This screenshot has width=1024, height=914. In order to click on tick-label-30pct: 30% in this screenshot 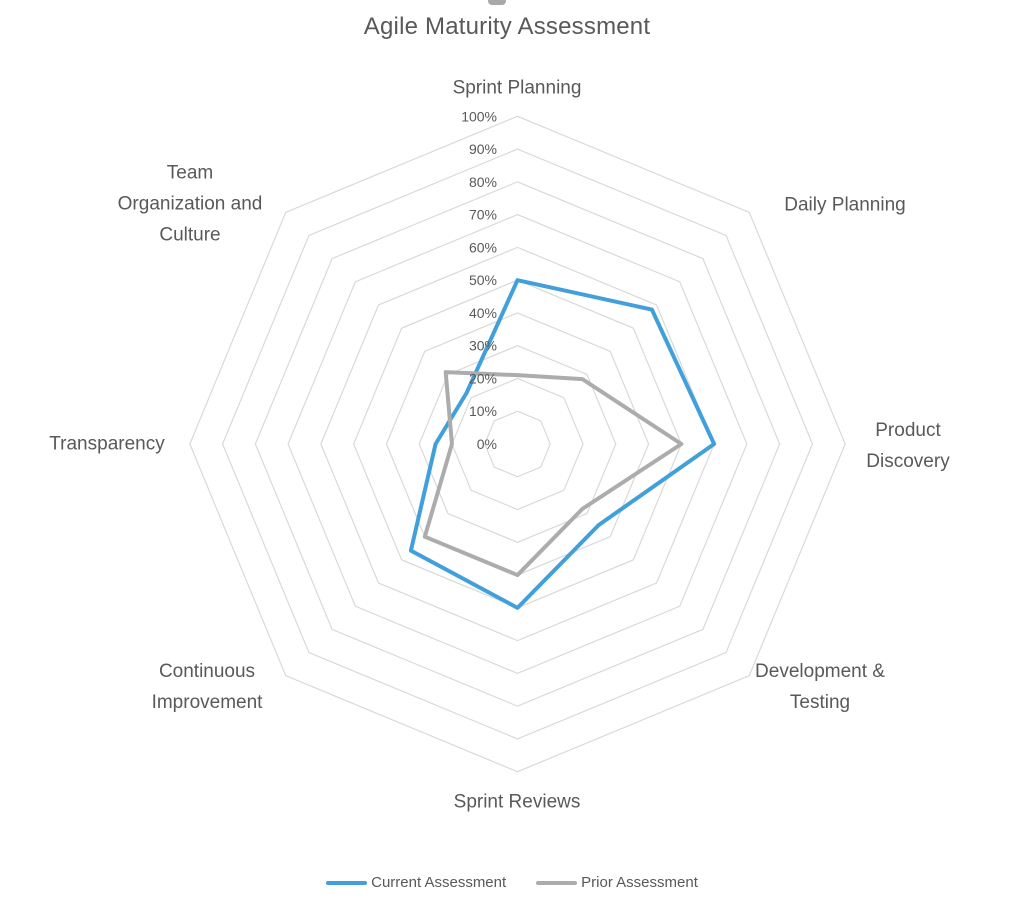, I will do `click(483, 346)`.